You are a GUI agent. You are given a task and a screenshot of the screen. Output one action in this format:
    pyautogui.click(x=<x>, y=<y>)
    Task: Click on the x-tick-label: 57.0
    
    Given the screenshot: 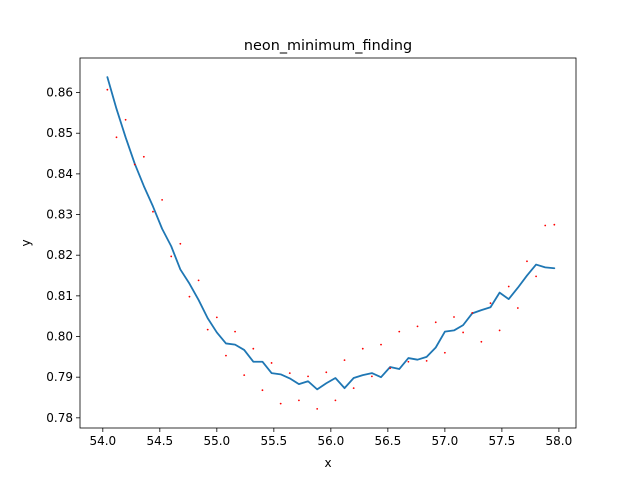 What is the action you would take?
    pyautogui.click(x=445, y=441)
    